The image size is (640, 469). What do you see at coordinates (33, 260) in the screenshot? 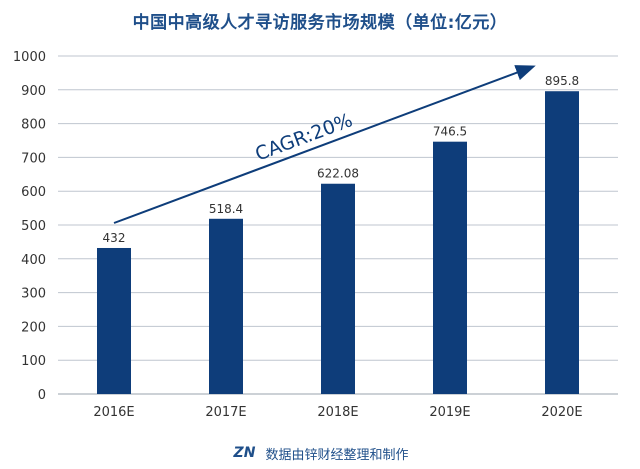
I see `y-tick-label: 400` at bounding box center [33, 260].